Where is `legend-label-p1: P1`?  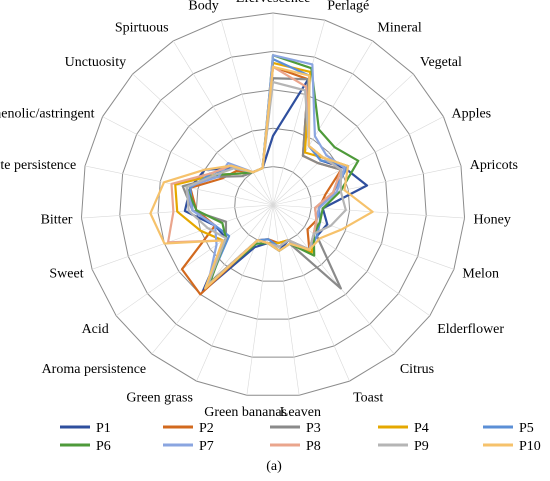 legend-label-p1: P1 is located at coordinates (103, 428).